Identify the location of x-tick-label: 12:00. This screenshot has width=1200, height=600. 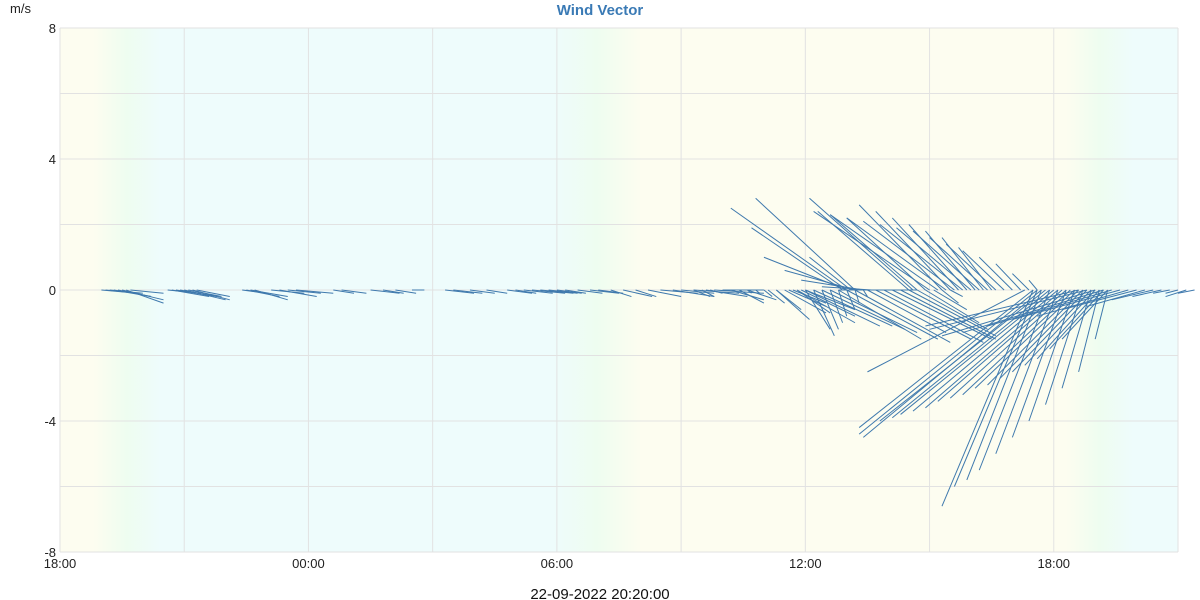
(805, 563).